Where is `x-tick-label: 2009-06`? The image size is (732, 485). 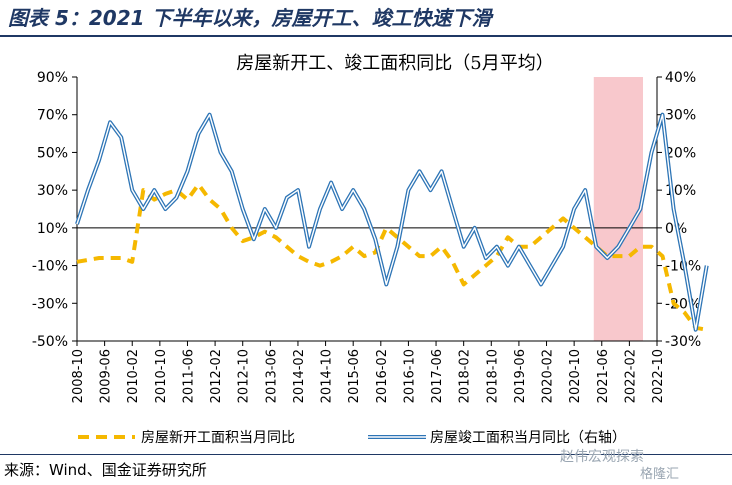
x-tick-label: 2009-06 is located at coordinates (106, 376).